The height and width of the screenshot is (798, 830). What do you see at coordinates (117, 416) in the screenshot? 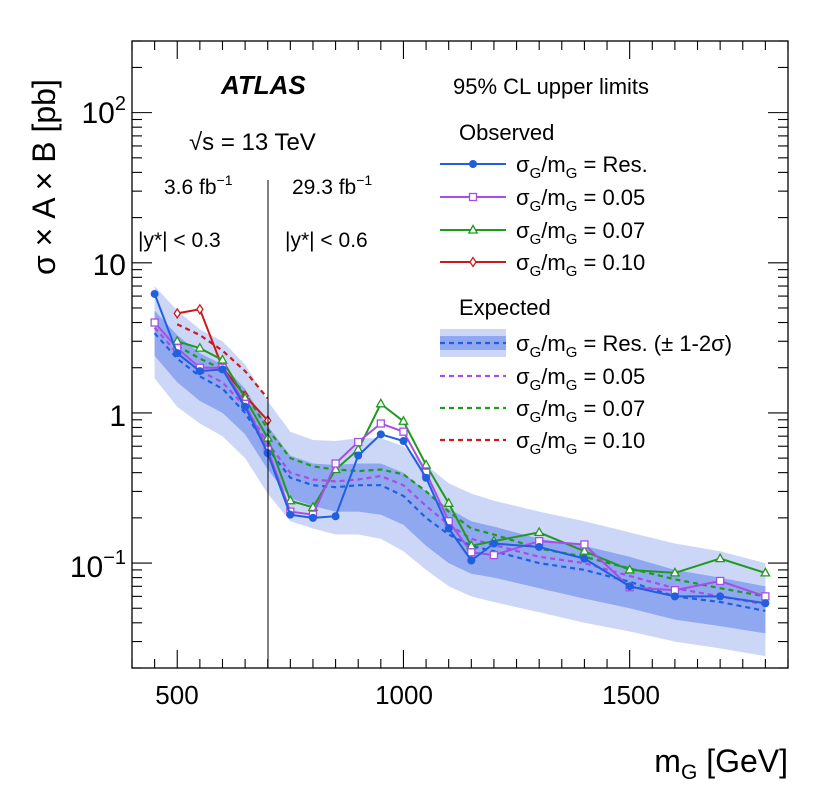
I see `y-tick-label-one: 1` at bounding box center [117, 416].